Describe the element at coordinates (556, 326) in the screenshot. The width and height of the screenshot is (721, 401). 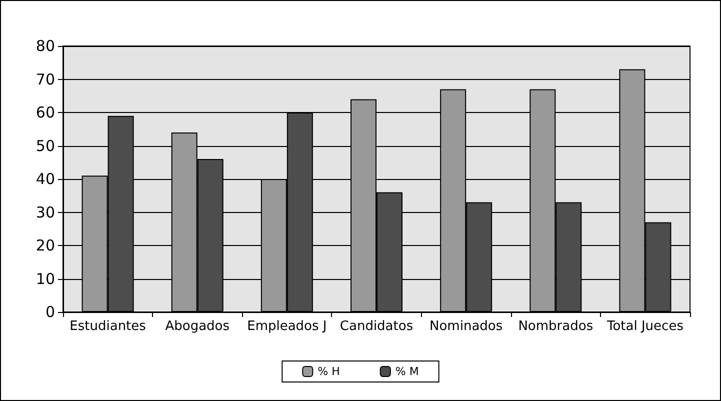
I see `x-tick-label: Nombrados` at that location.